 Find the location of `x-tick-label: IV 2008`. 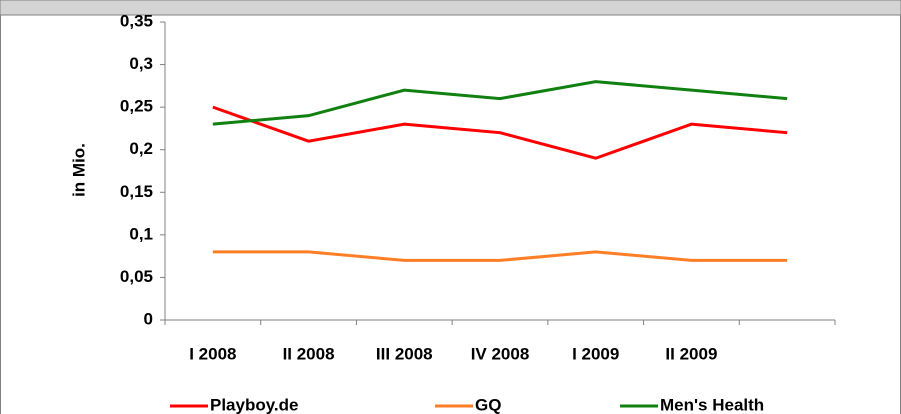

x-tick-label: IV 2008 is located at coordinates (500, 353).